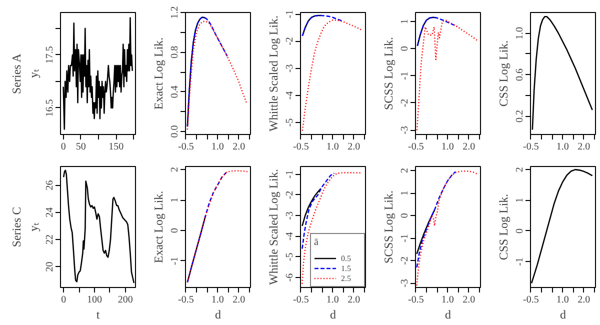 The width and height of the screenshot is (600, 325). I want to click on y-tick-label: 24, so click(50, 212).